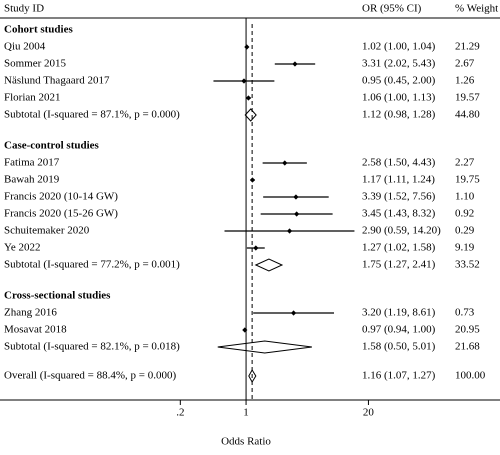  Describe the element at coordinates (398, 180) in the screenshot. I see `or-text: 1.17 (1.11, 1.24)` at that location.